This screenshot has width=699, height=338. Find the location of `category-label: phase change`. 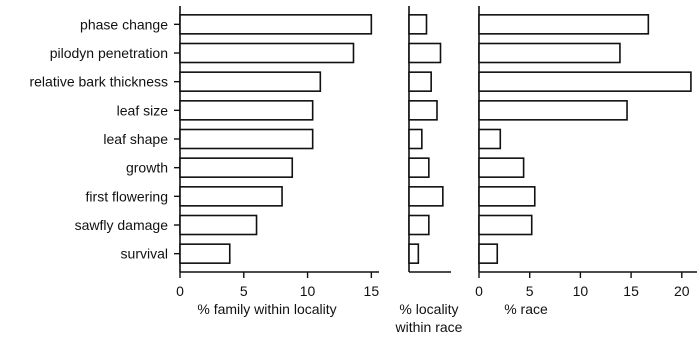

category-label: phase change is located at coordinates (124, 24).